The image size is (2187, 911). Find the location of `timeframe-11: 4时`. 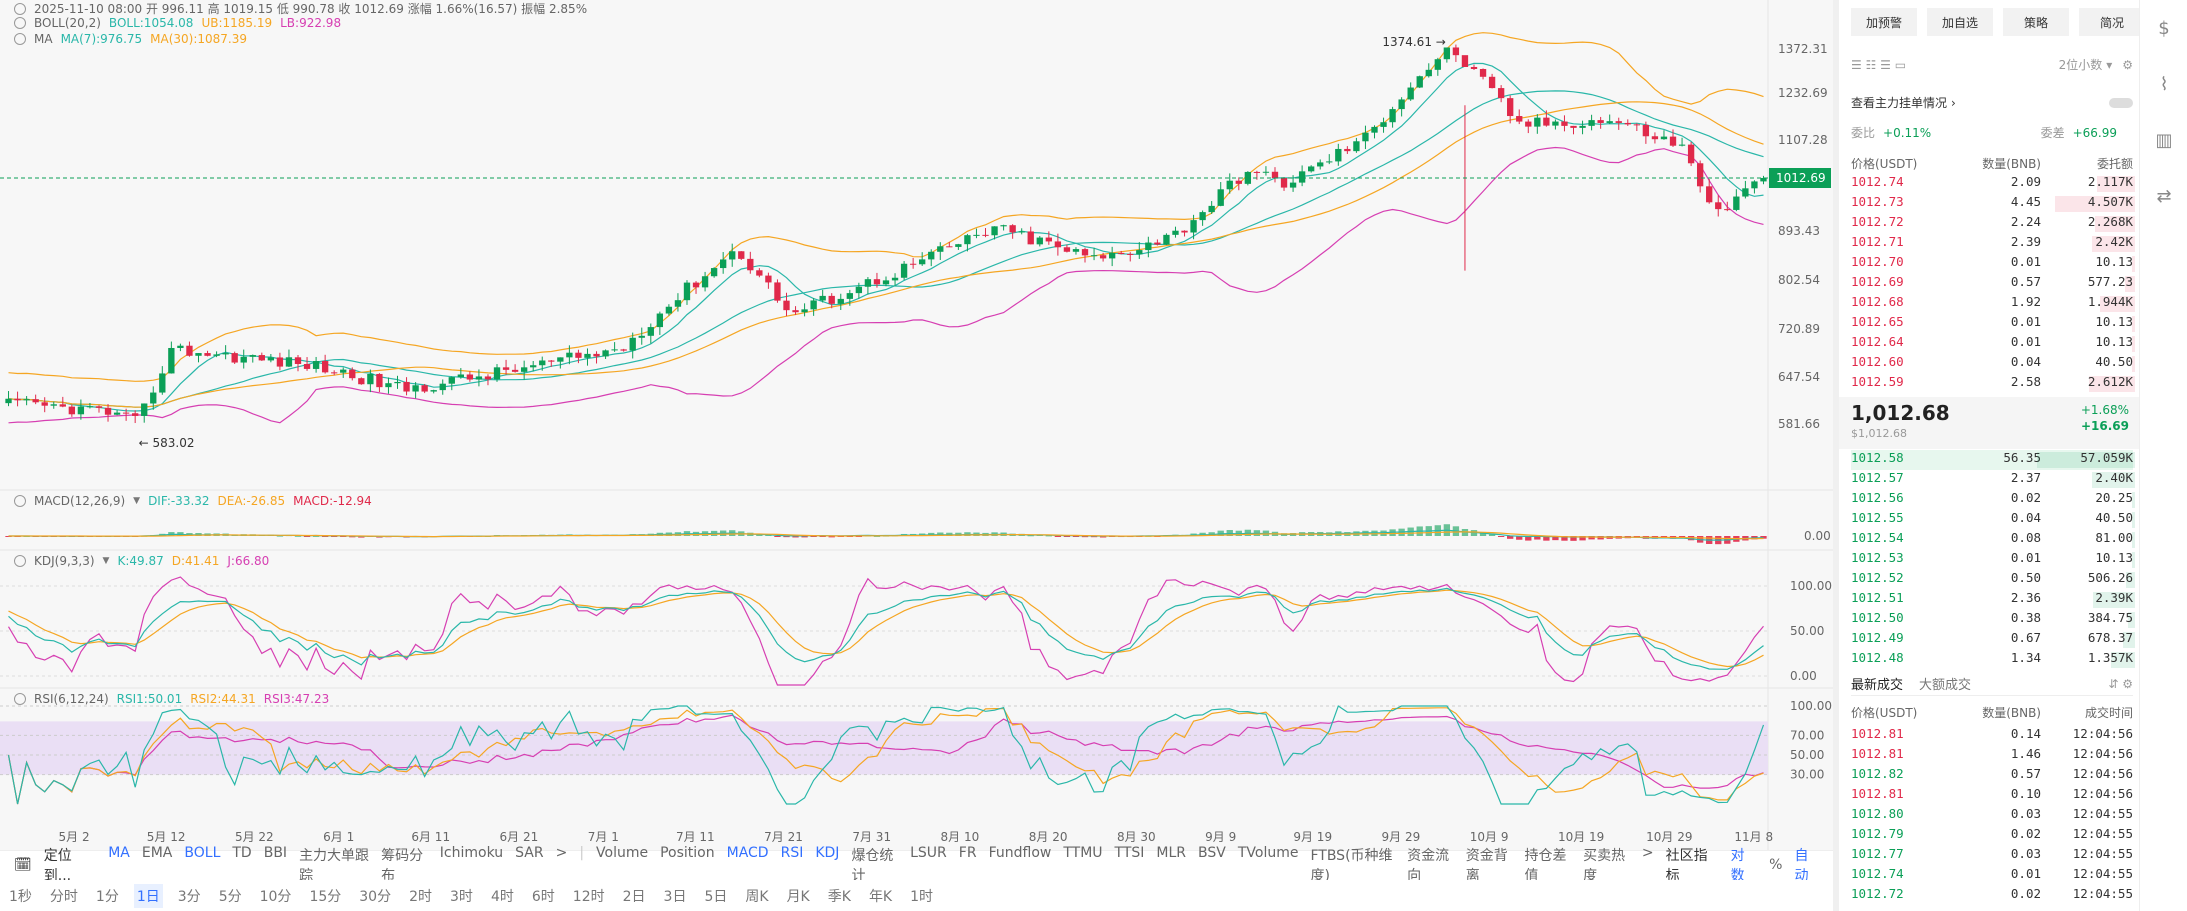

timeframe-11: 4时 is located at coordinates (502, 896).